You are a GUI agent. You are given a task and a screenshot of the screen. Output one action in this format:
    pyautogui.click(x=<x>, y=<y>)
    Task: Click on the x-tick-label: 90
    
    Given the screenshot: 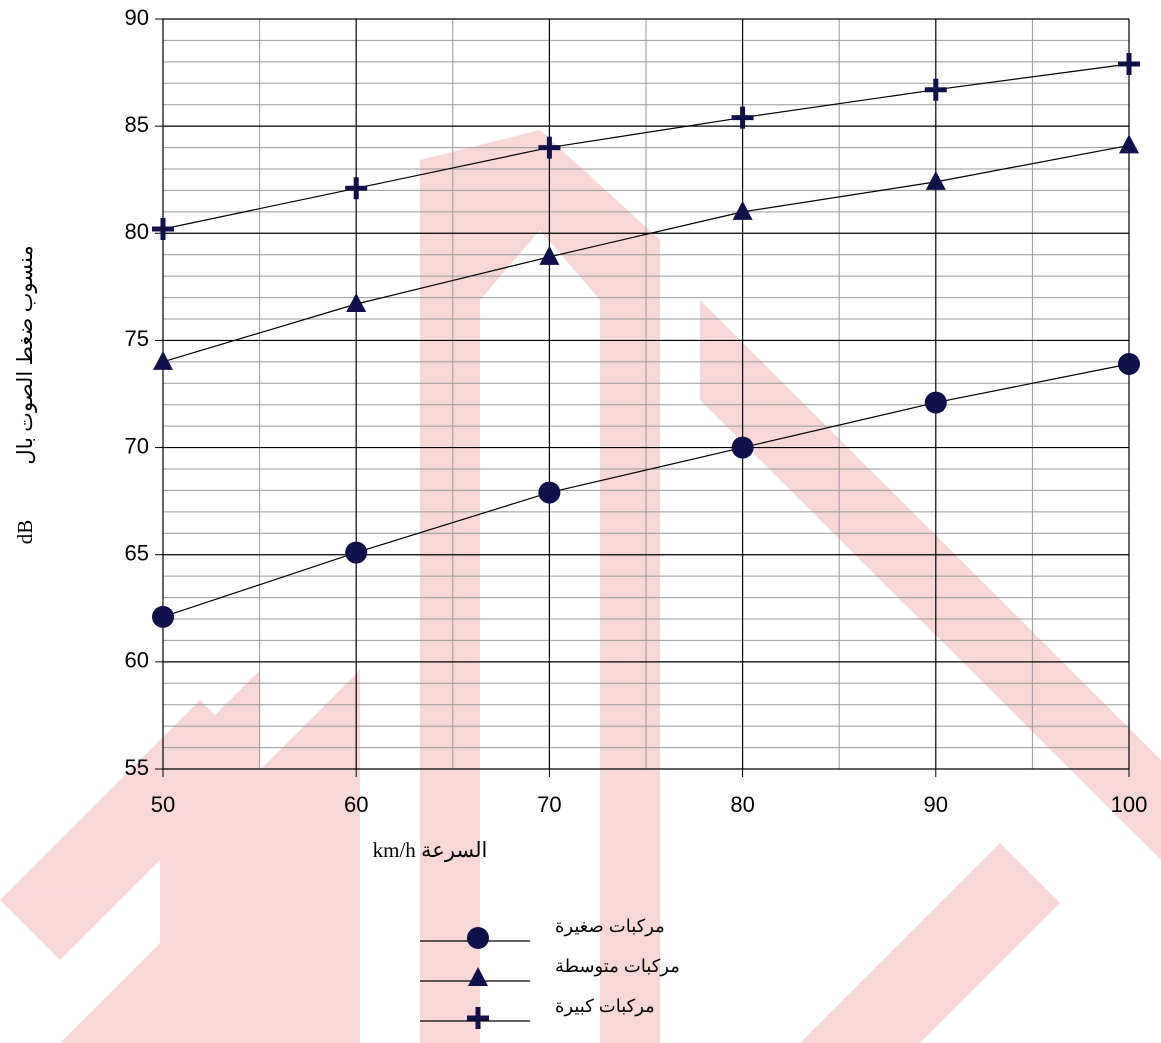 What is the action you would take?
    pyautogui.click(x=936, y=804)
    